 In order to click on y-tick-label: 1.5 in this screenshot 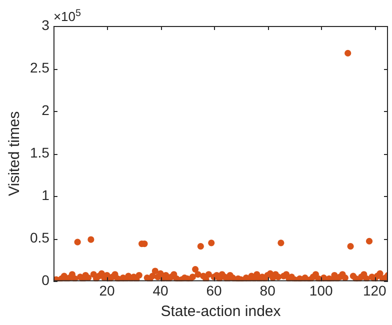, I will do `click(40, 152)`.